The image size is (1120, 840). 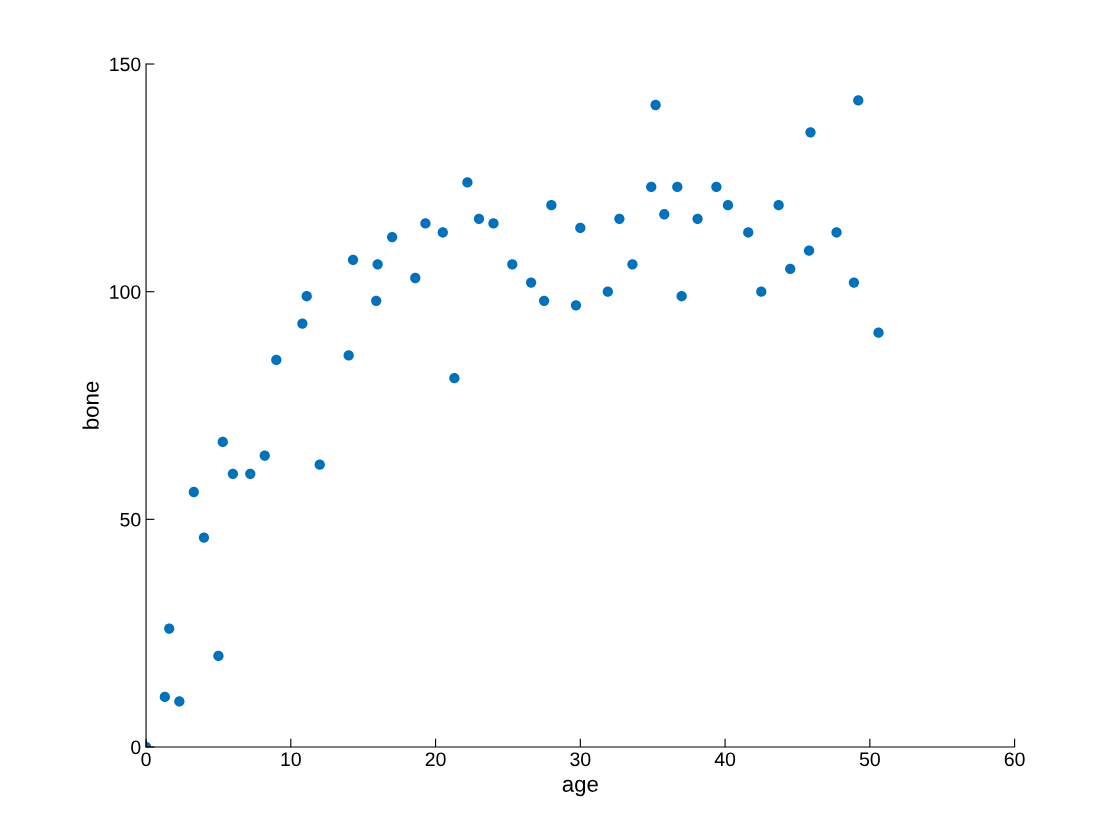 What do you see at coordinates (136, 747) in the screenshot?
I see `y-tick-label: 0` at bounding box center [136, 747].